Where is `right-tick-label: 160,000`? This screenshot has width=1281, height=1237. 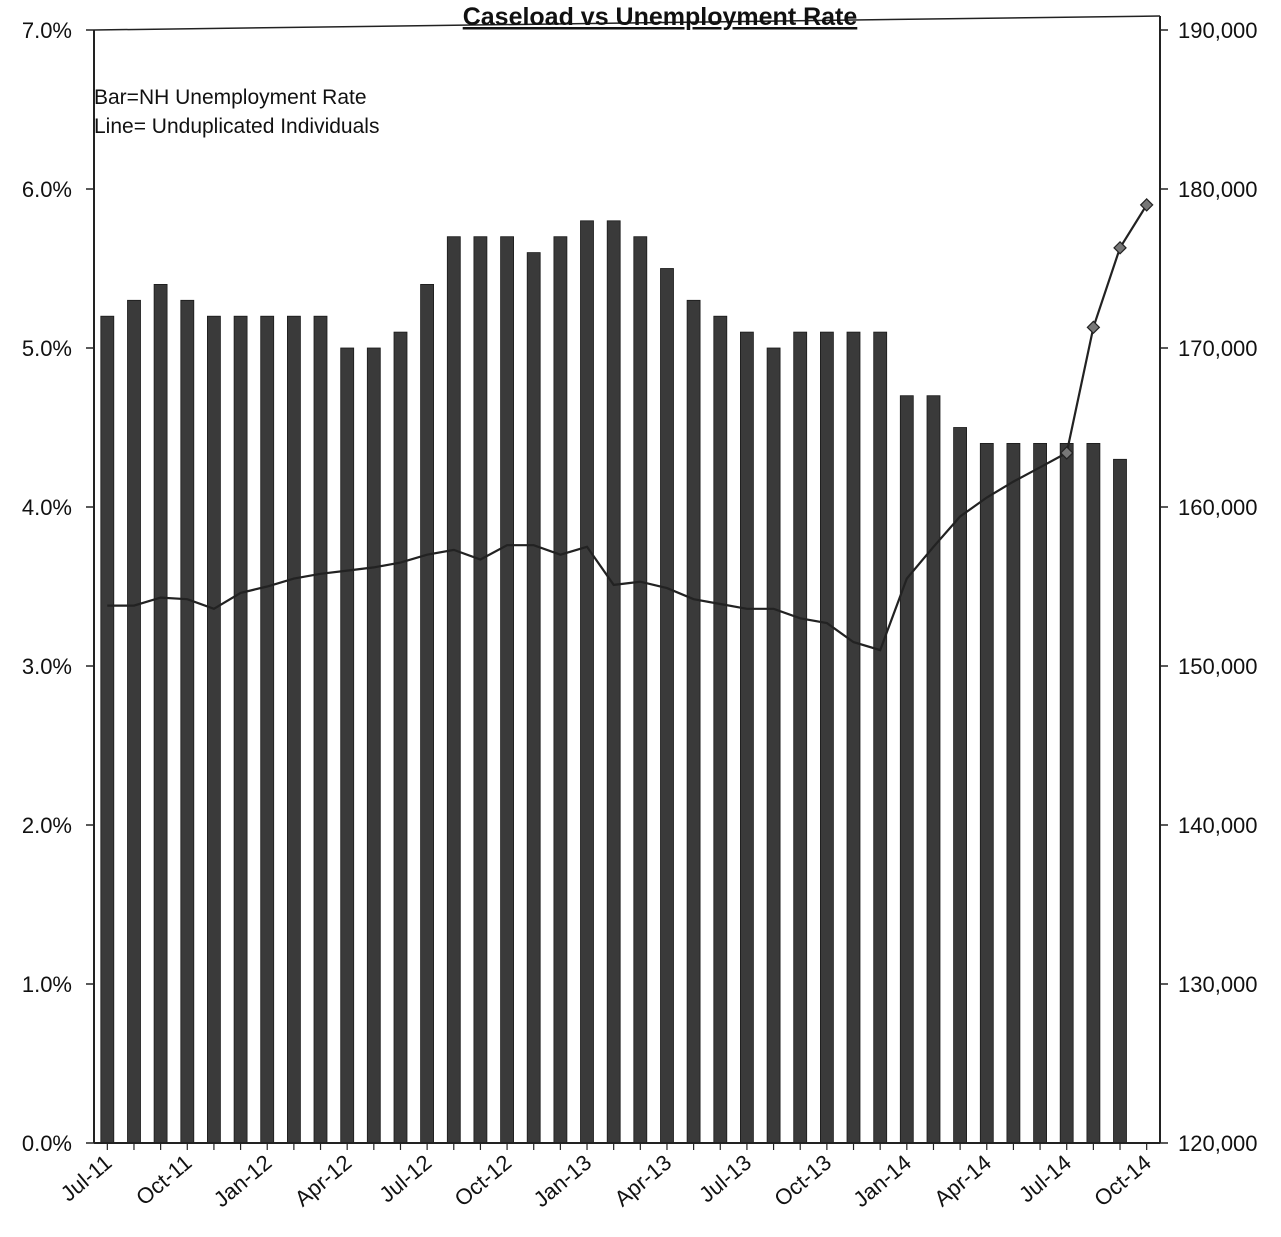 right-tick-label: 160,000 is located at coordinates (1218, 507).